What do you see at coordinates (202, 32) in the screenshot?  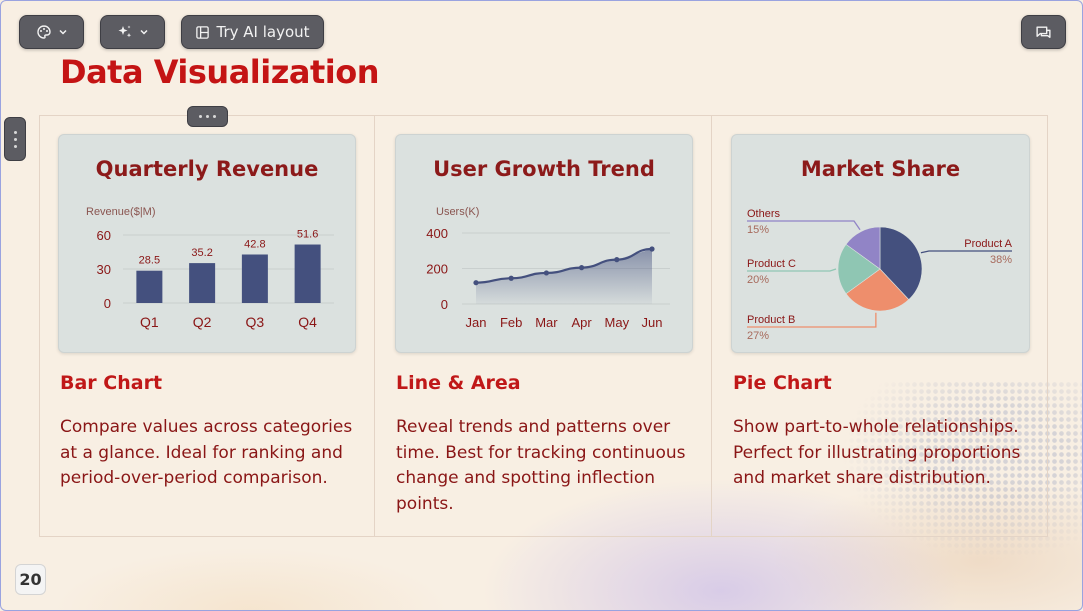 I see `layout-icon` at bounding box center [202, 32].